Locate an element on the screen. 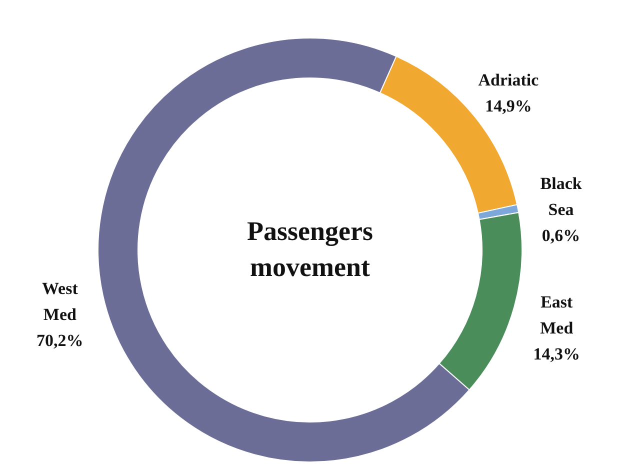 The width and height of the screenshot is (621, 470). slice-label: Black Sea is located at coordinates (561, 196).